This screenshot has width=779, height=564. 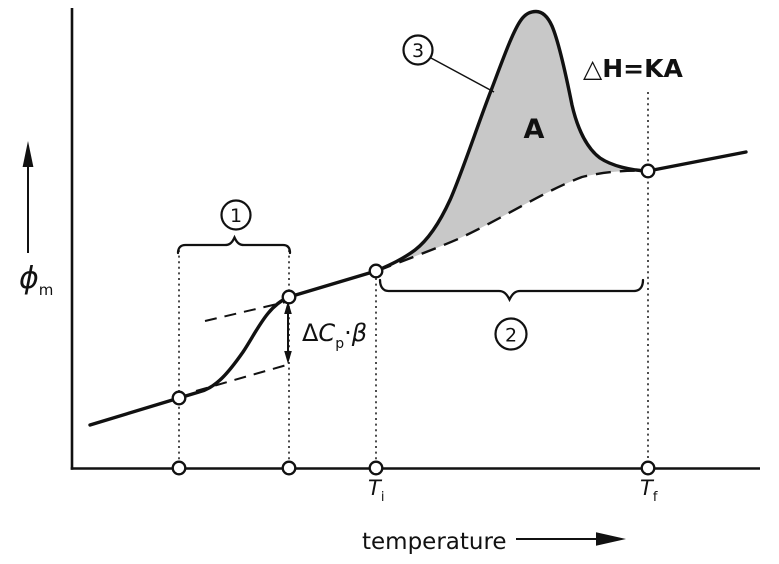 I want to click on t-initial-subscript: i, so click(x=383, y=497).